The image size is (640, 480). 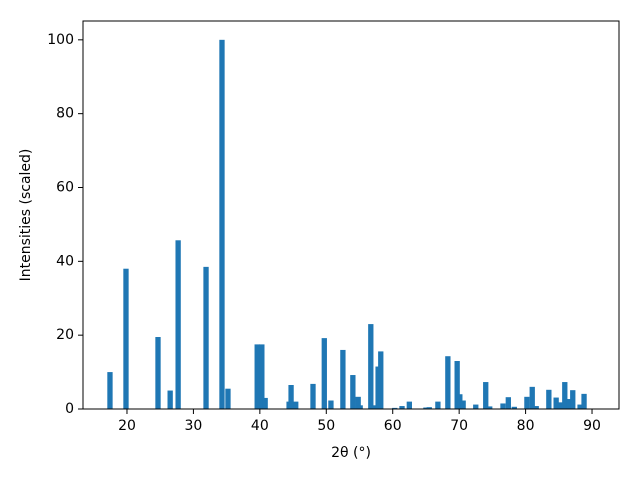 What do you see at coordinates (65, 114) in the screenshot?
I see `y-tick-label: 80` at bounding box center [65, 114].